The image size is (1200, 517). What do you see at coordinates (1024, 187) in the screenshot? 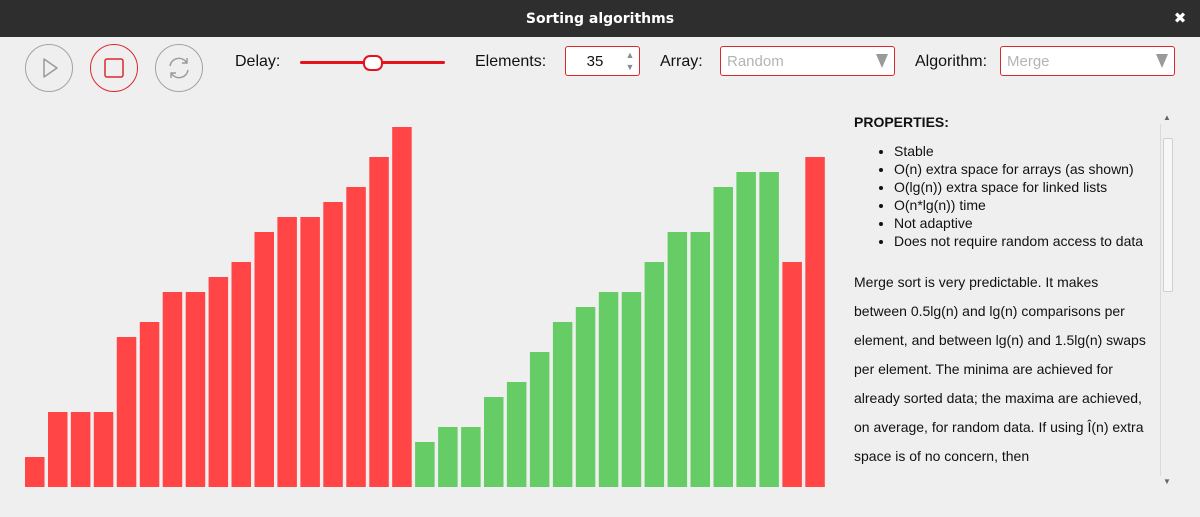
I see `property-item: O(lg(n)) extra space for linked lists` at bounding box center [1024, 187].